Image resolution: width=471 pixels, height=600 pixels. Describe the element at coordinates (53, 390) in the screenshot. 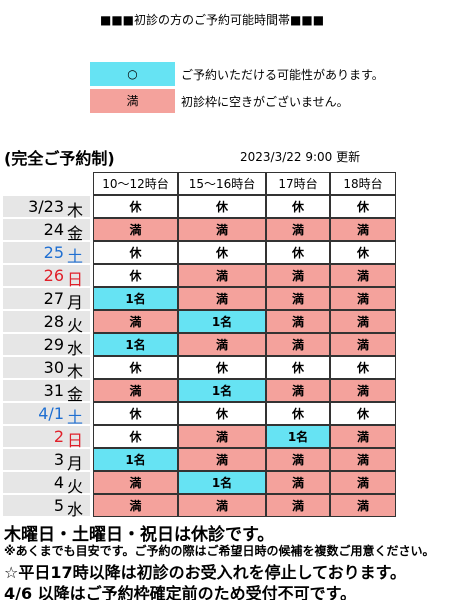

I see `date: 31` at that location.